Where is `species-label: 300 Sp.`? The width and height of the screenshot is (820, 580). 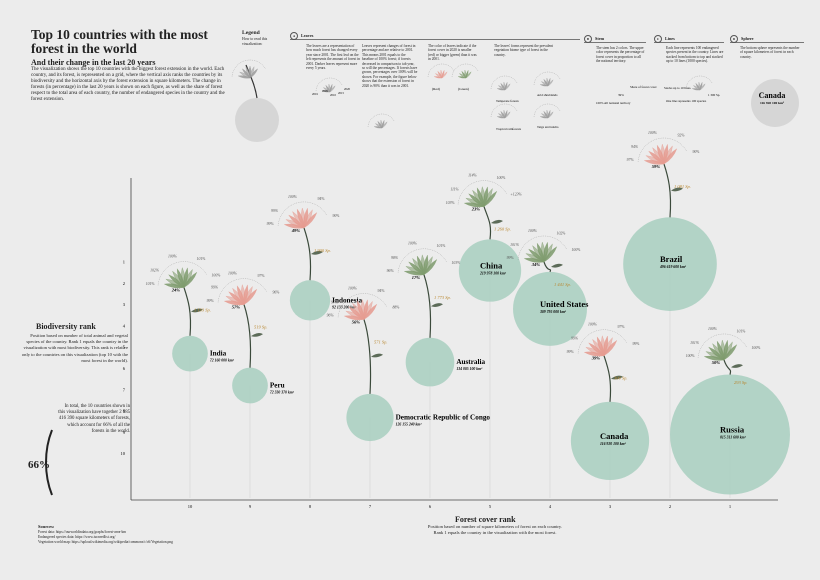 species-label: 300 Sp. is located at coordinates (621, 378).